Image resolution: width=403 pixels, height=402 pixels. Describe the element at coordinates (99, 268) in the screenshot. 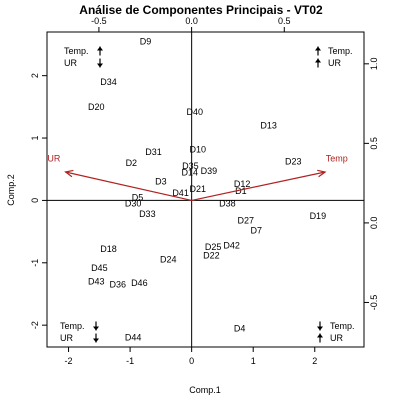

I see `point-label: D45` at that location.